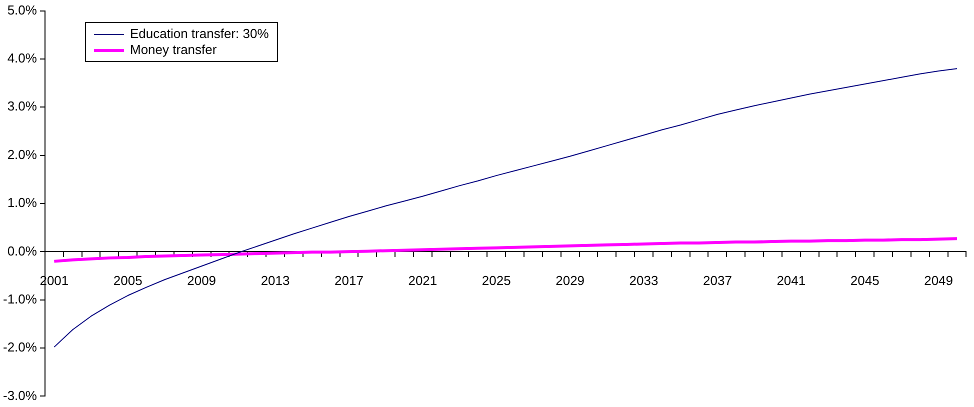 This screenshot has height=407, width=974. I want to click on x-tick-label: 2005, so click(127, 280).